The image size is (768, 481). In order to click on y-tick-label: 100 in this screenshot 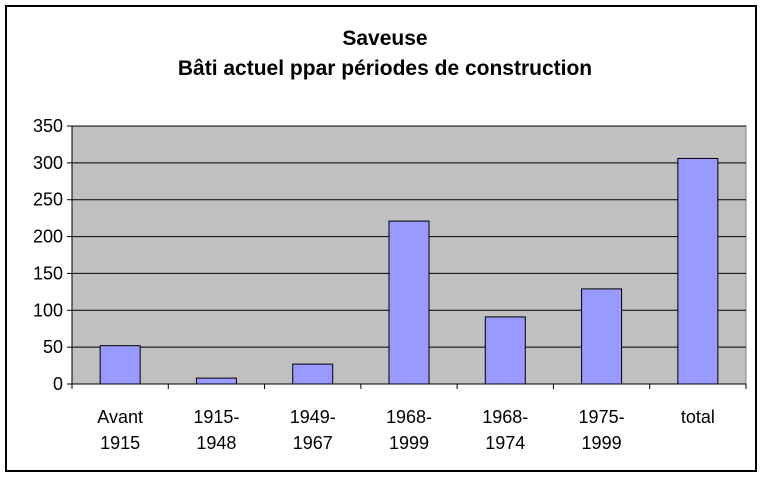, I will do `click(48, 310)`.